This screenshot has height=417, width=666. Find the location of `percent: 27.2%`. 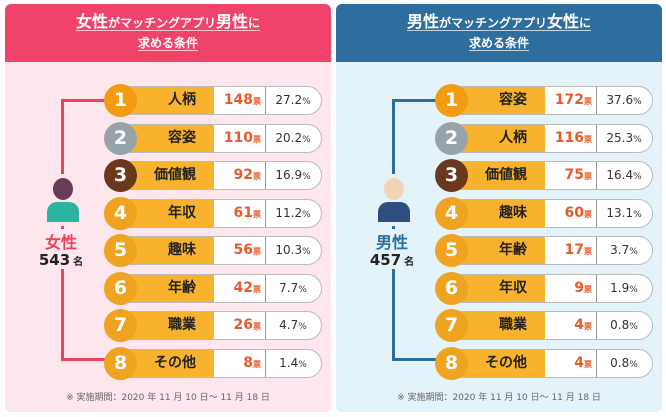

percent: 27.2% is located at coordinates (293, 100).